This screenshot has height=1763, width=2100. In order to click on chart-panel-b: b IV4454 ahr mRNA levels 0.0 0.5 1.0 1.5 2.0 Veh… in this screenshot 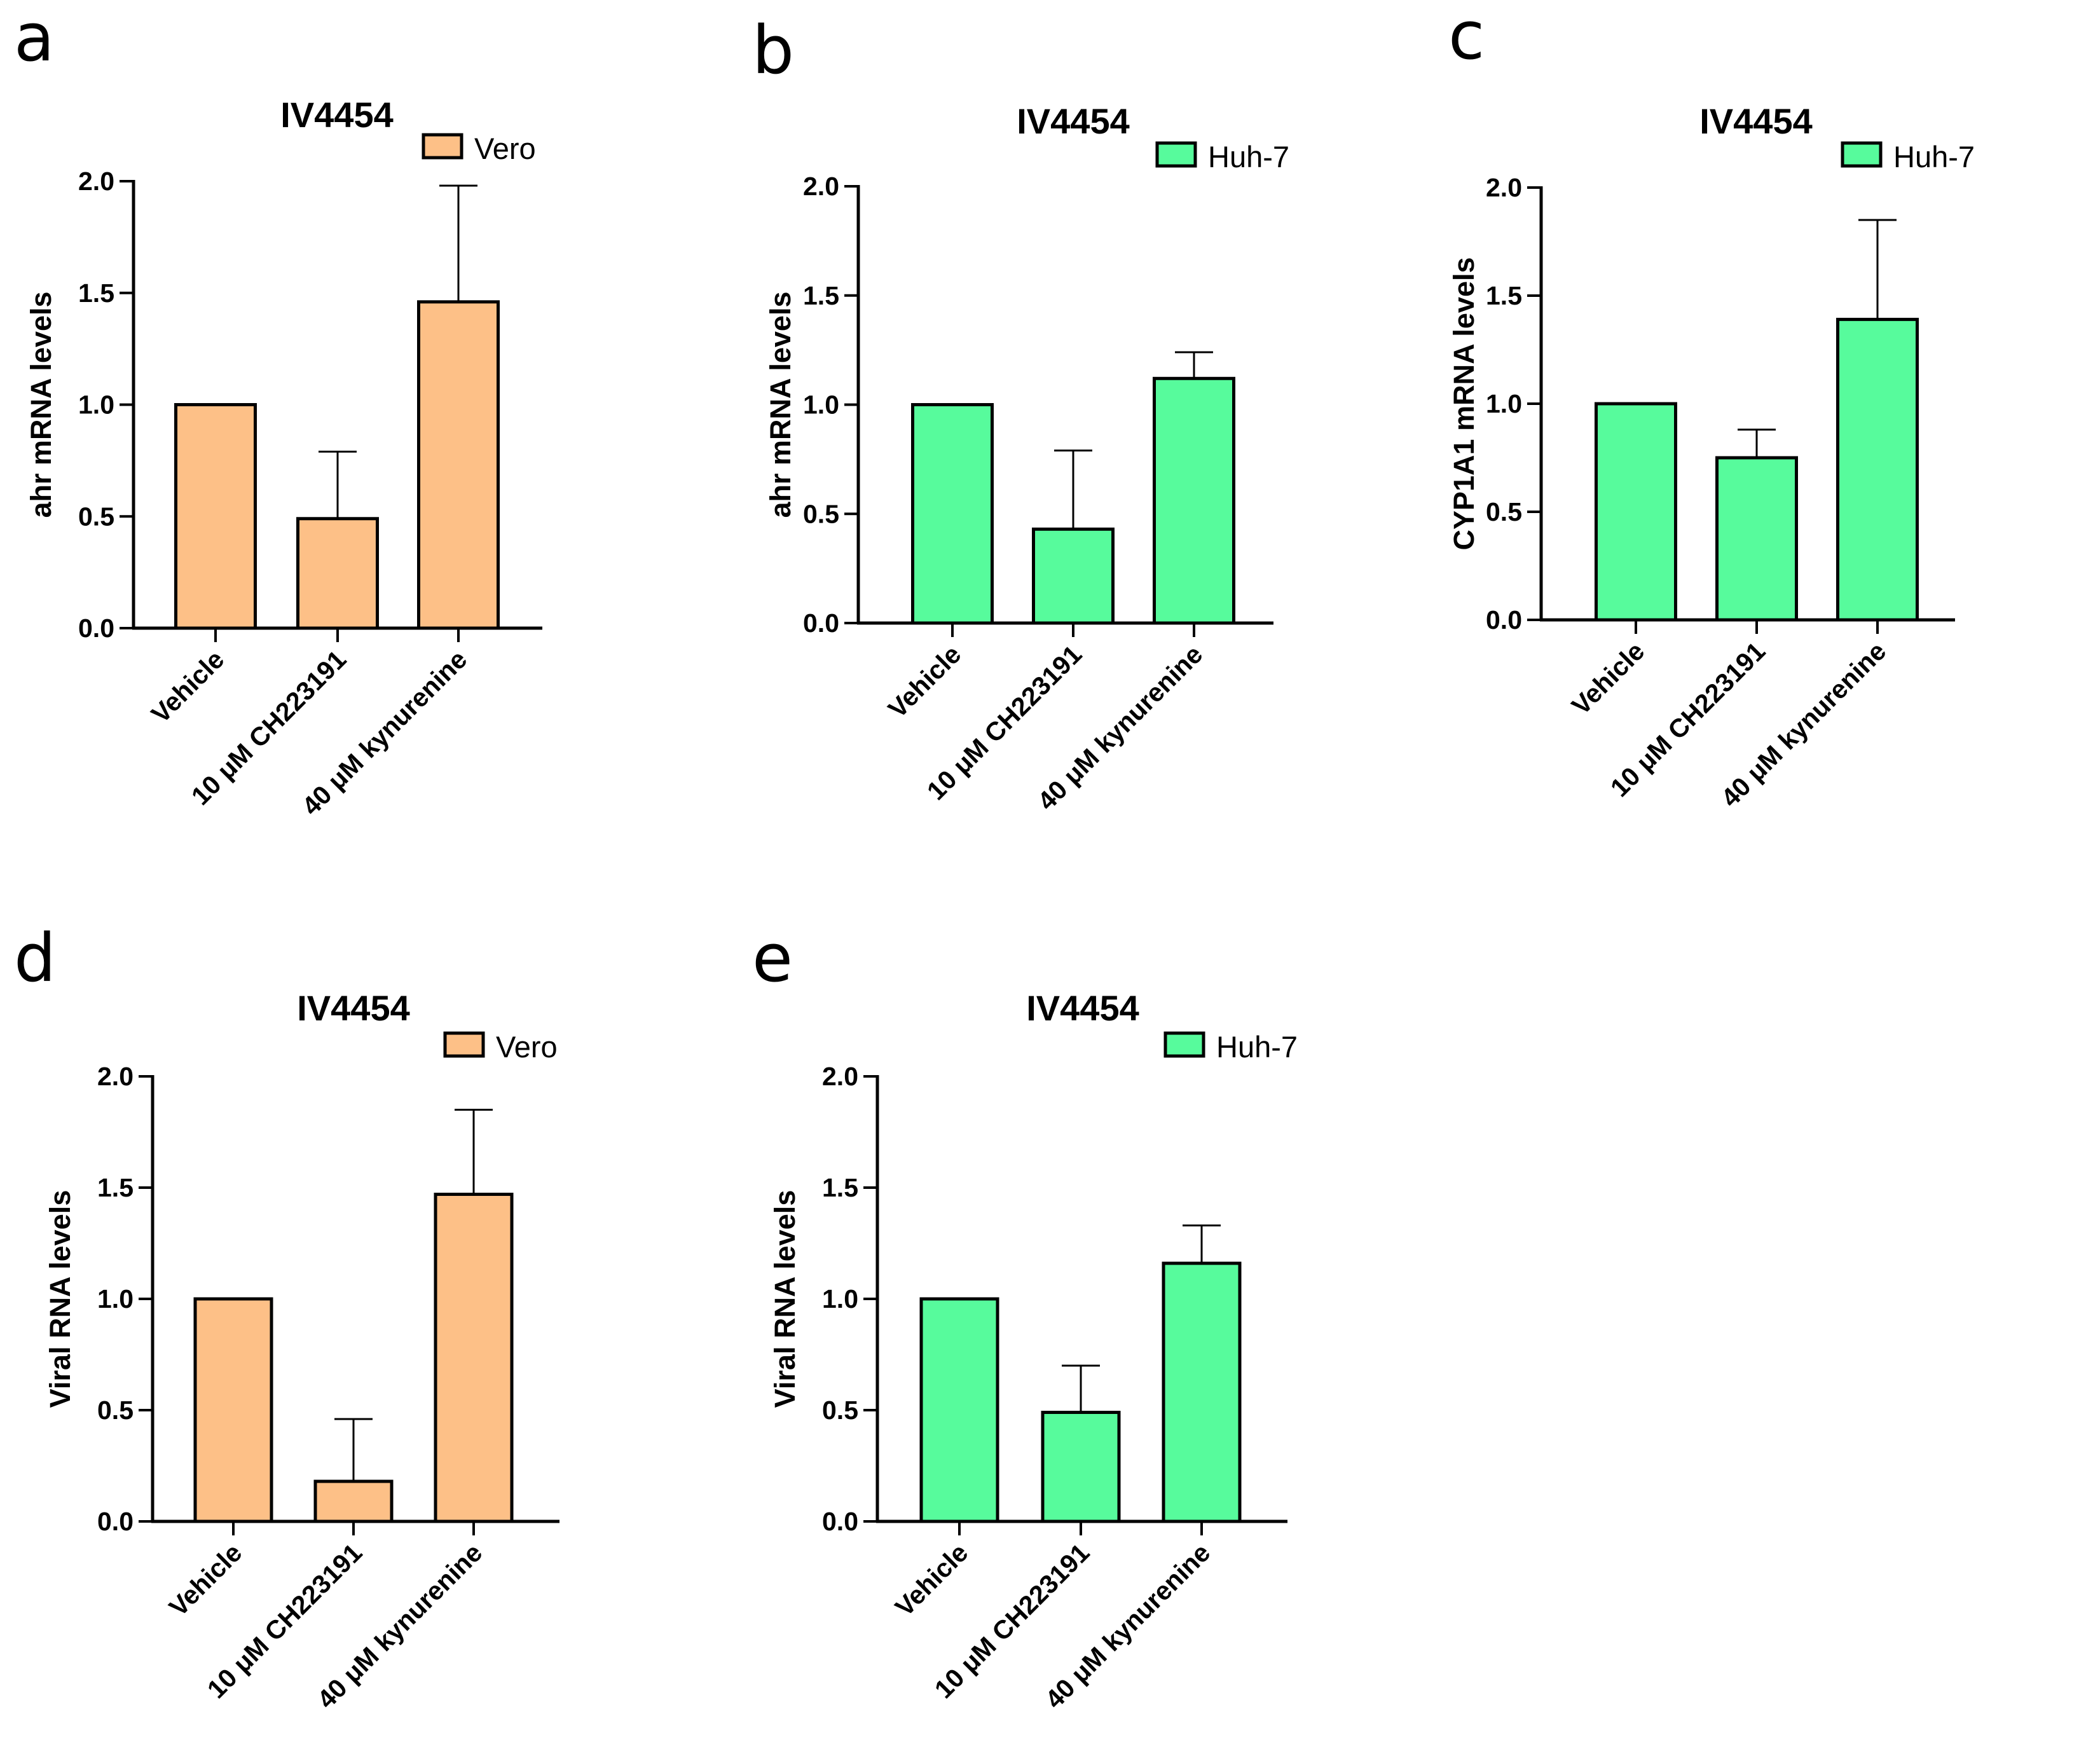, I will do `click(1020, 414)`.